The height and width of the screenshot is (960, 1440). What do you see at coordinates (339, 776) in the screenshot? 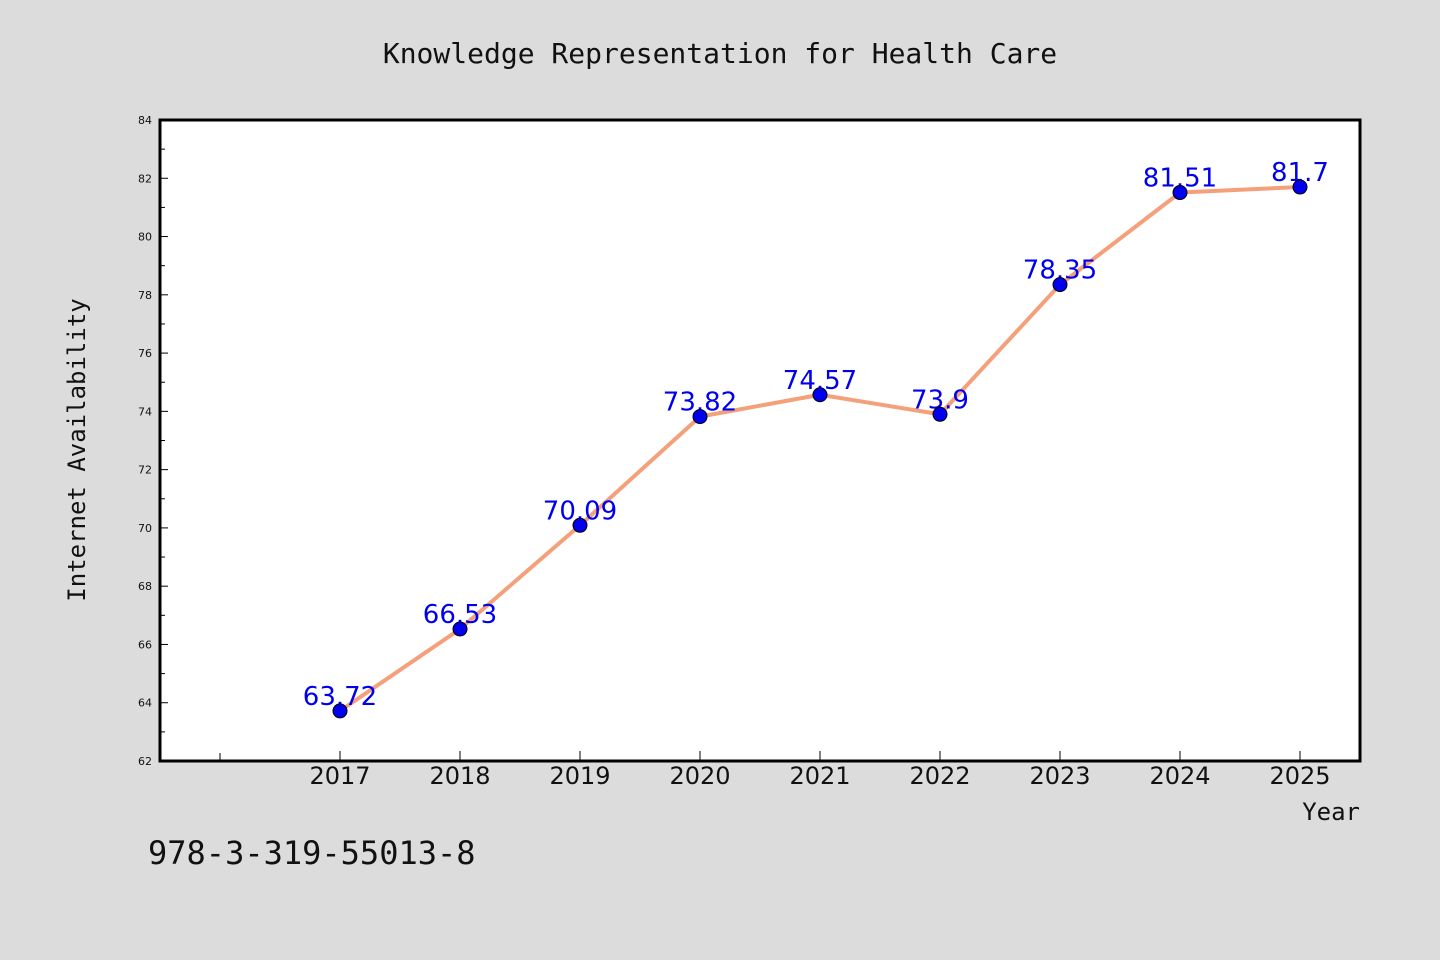
I see `x-tick-label: 2017` at bounding box center [339, 776].